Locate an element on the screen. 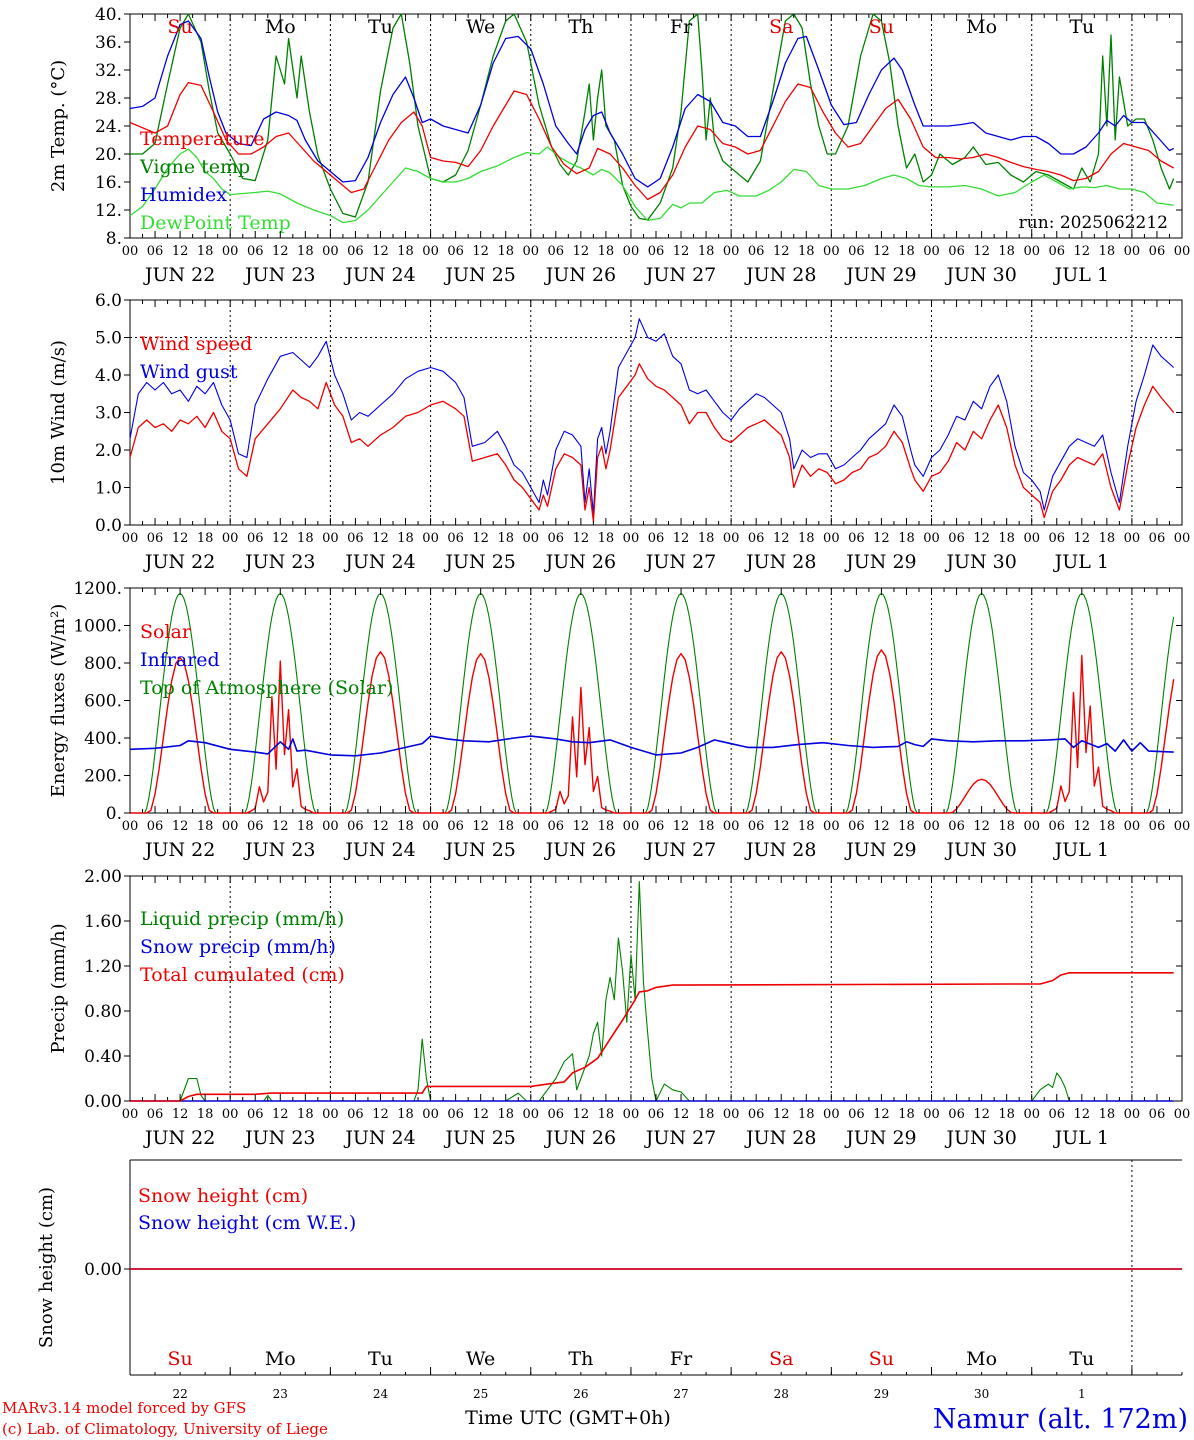 The height and width of the screenshot is (1440, 1194). legend-entry: Liquid precip (mm/h) is located at coordinates (242, 919).